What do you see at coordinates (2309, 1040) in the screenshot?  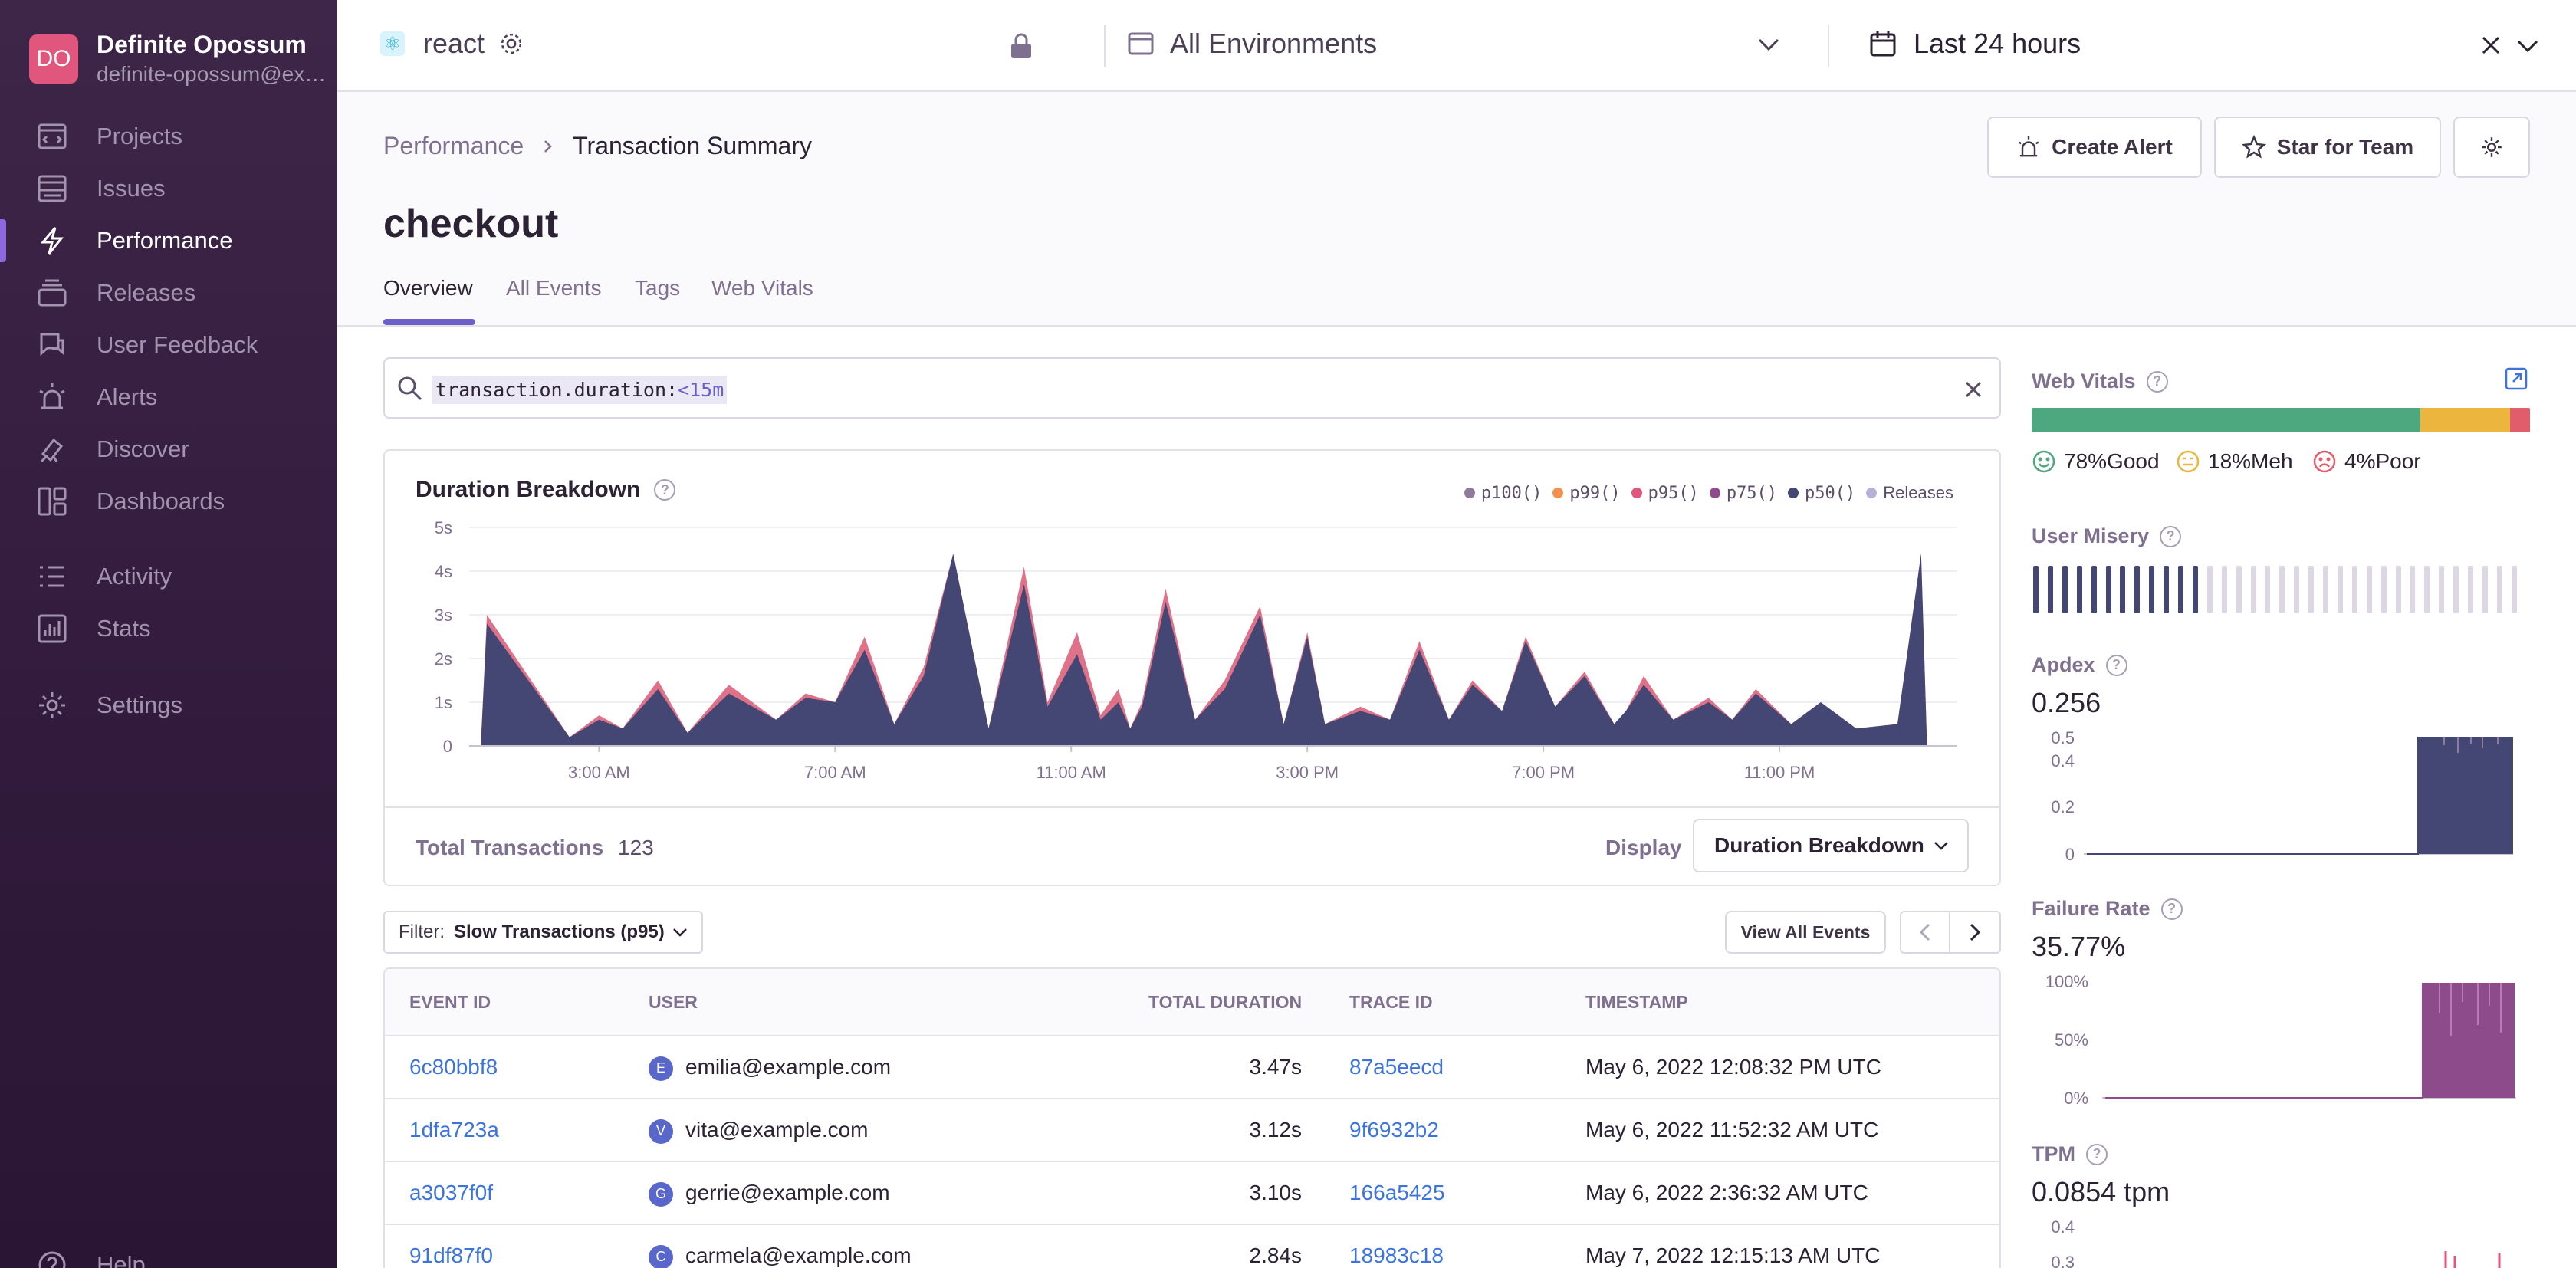 I see `failure-rate-sparkline` at bounding box center [2309, 1040].